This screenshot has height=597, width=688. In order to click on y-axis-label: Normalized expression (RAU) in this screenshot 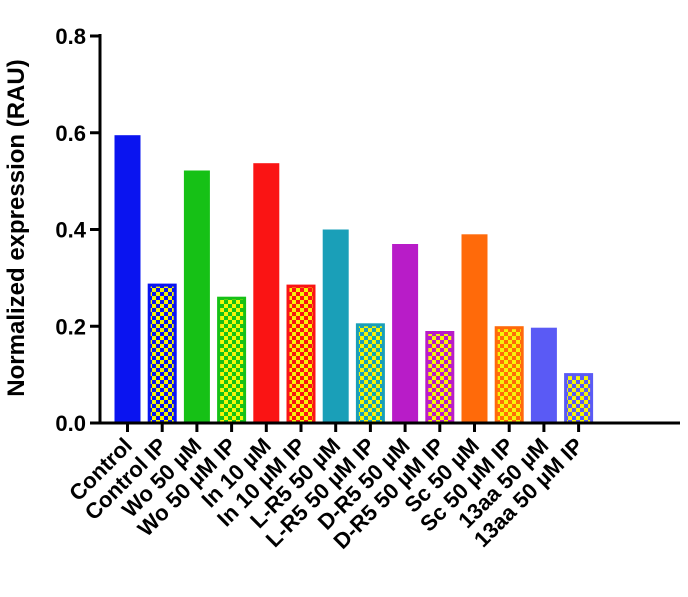, I will do `click(16, 227)`.